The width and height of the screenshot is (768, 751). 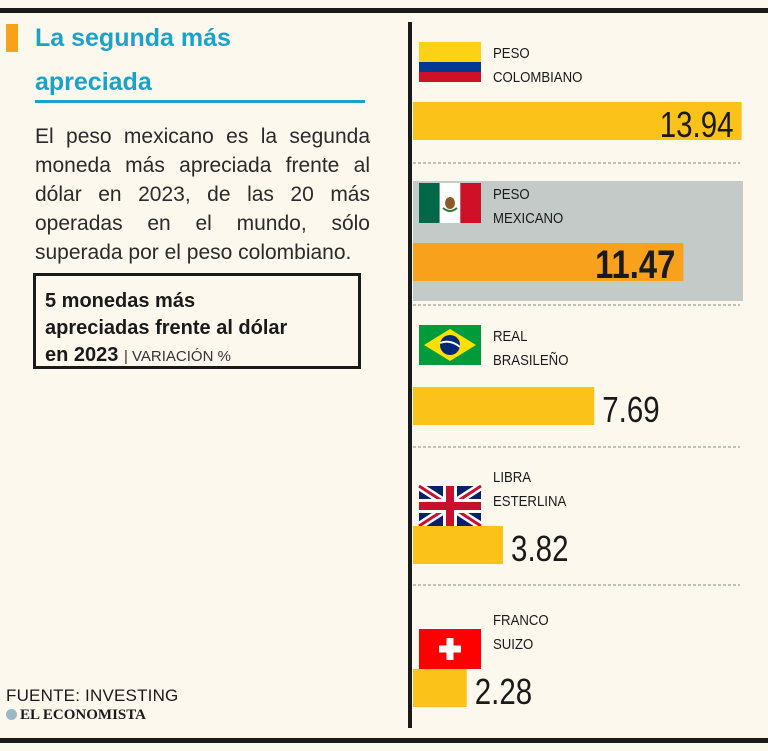 What do you see at coordinates (530, 500) in the screenshot?
I see `category-label-line-2: ESTERLINA` at bounding box center [530, 500].